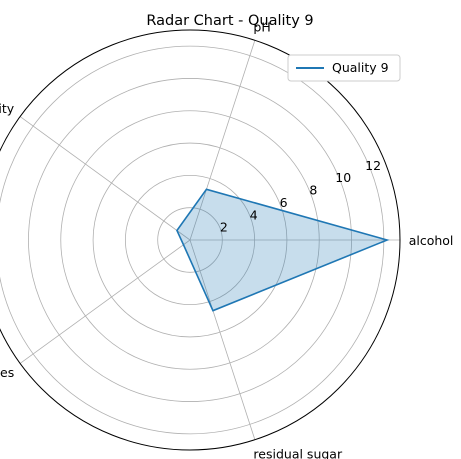  I want to click on r-tick-label-6: 6, so click(284, 202).